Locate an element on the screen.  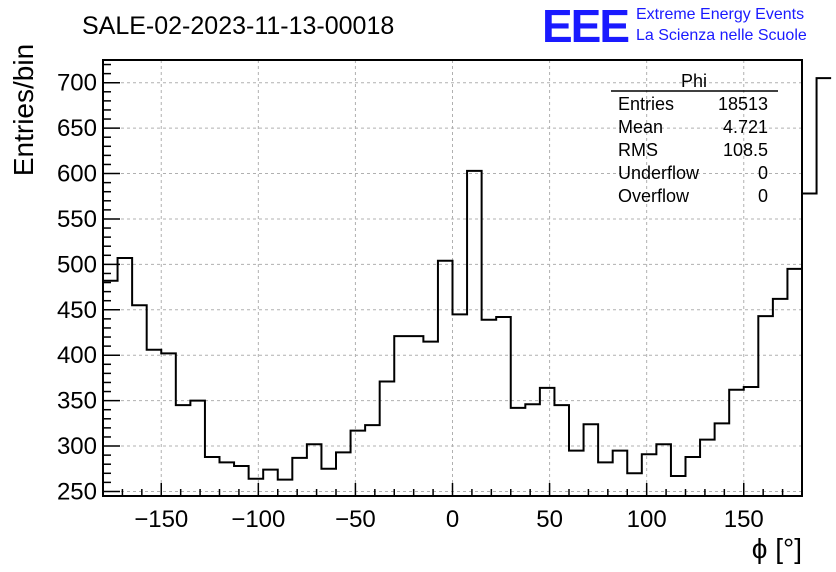
stats-mean-value: 4.721 is located at coordinates (745, 127).